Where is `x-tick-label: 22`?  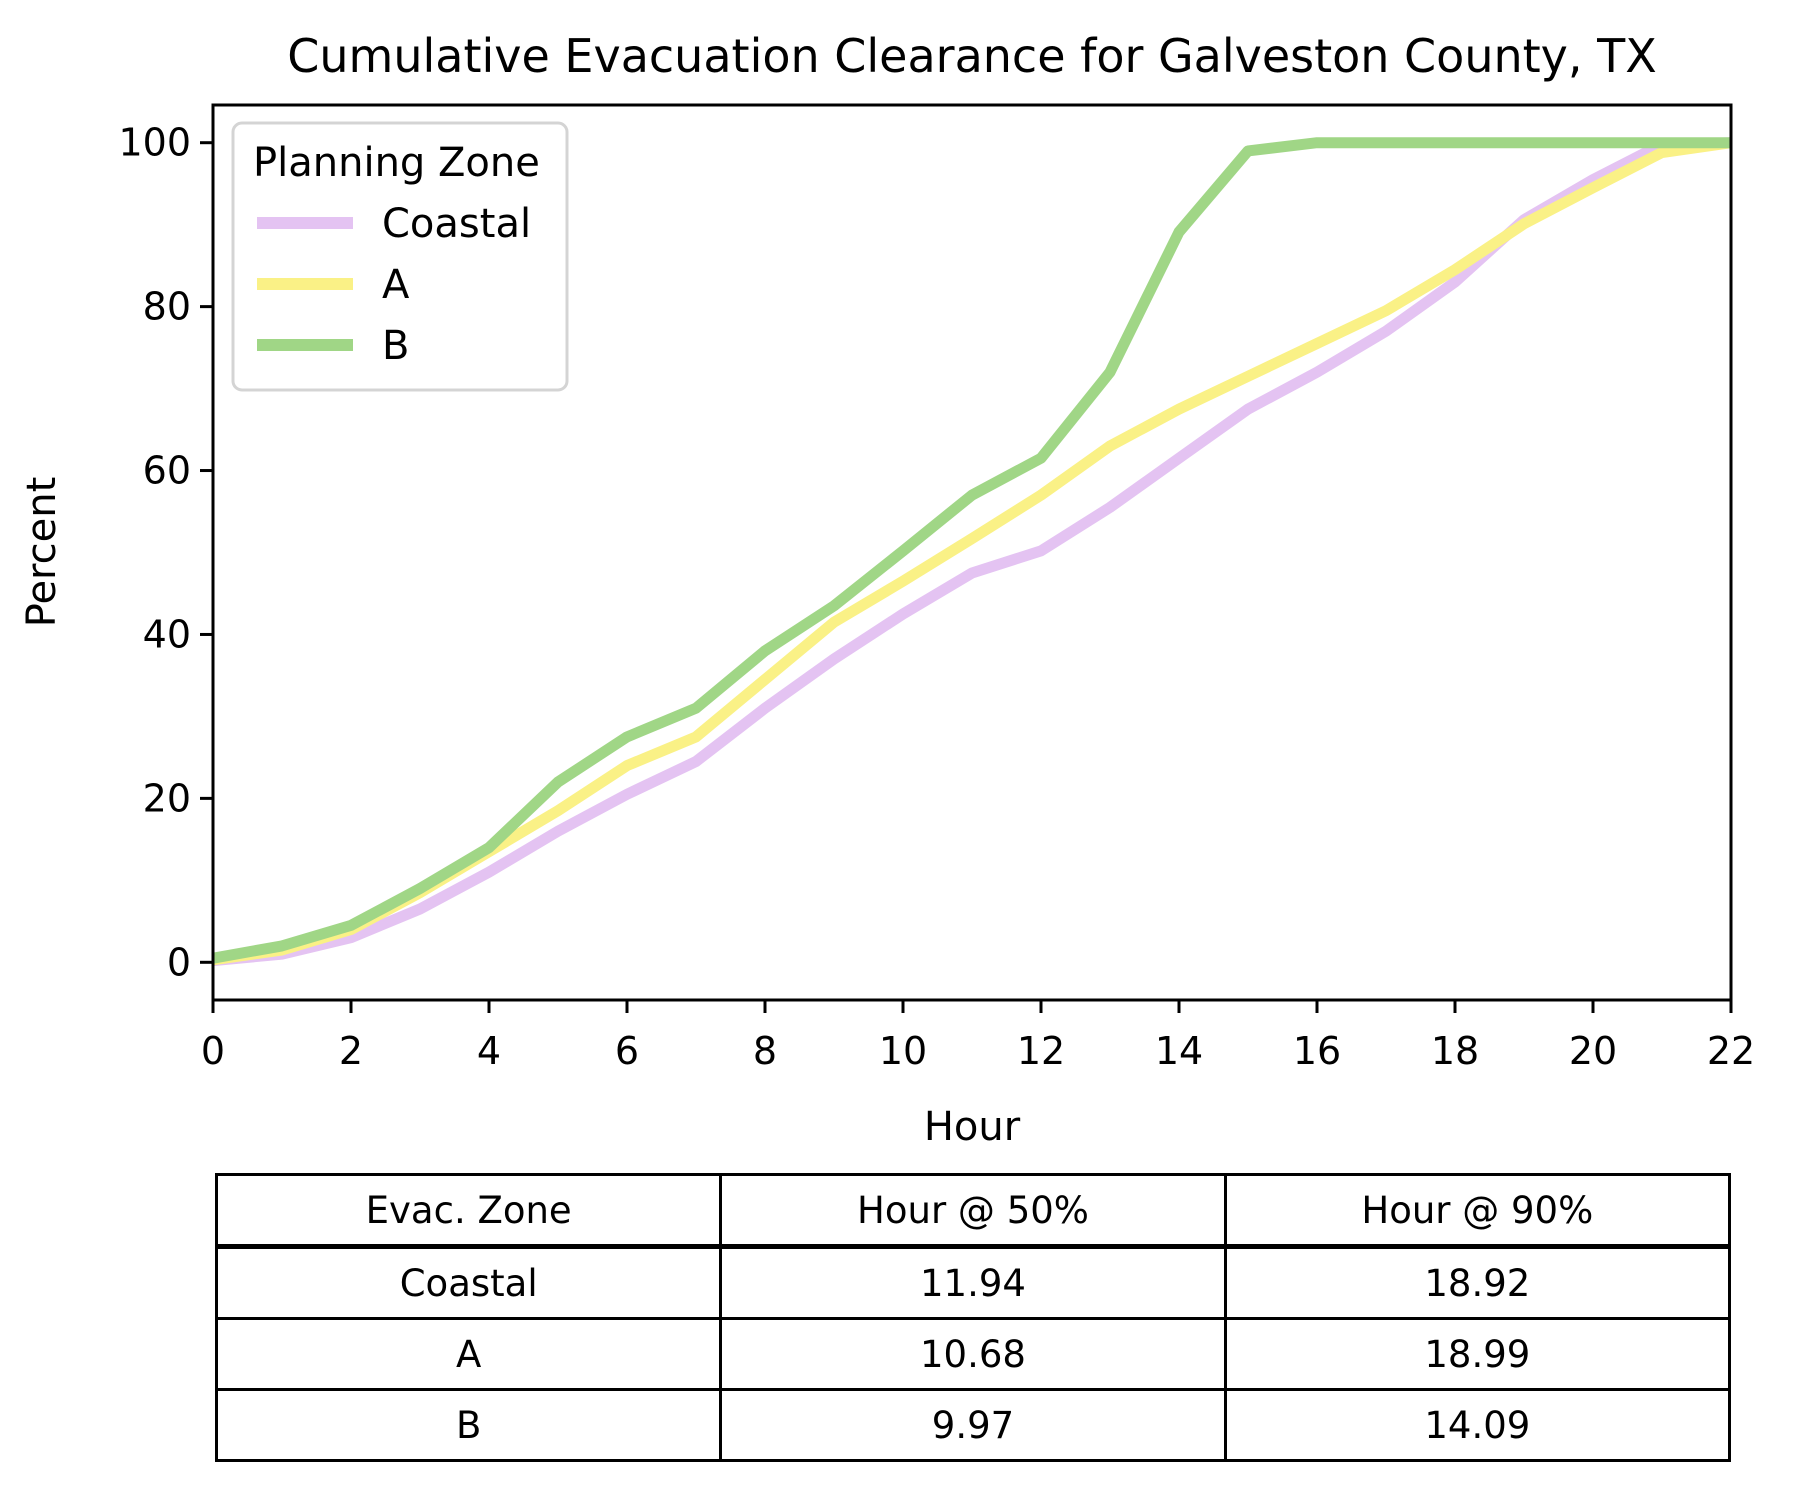
x-tick-label: 22 is located at coordinates (1731, 1051).